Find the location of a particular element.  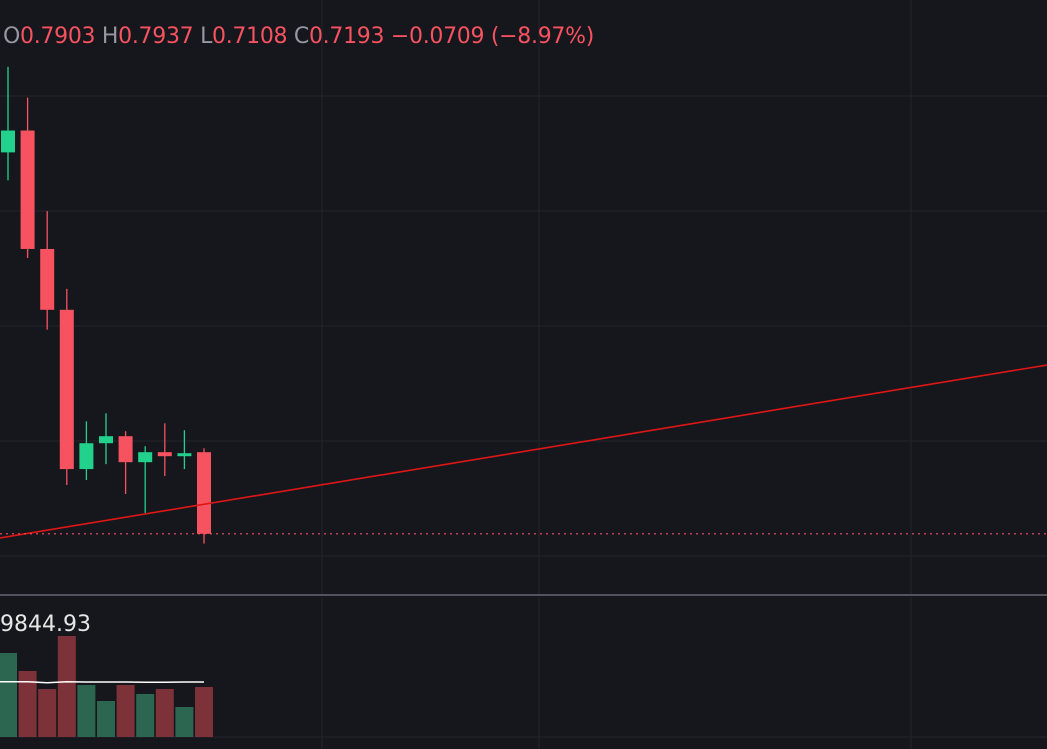

ohlc-letter: L is located at coordinates (206, 36).